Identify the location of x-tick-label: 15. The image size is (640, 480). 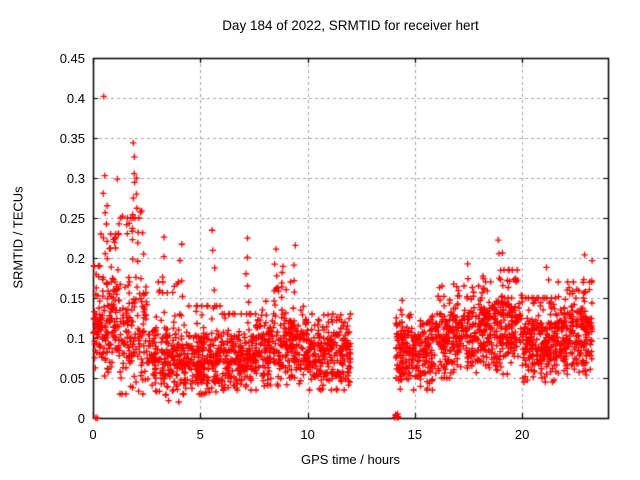
(415, 434).